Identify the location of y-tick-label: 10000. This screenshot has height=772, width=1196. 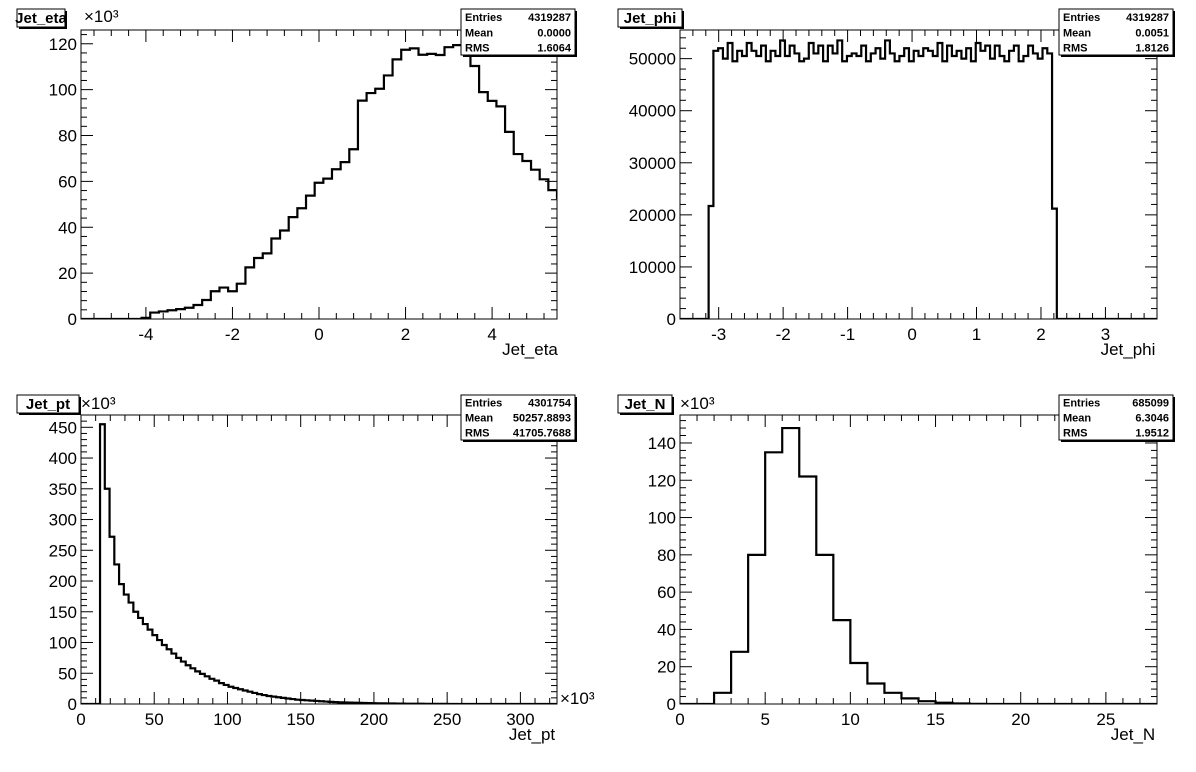
(652, 267).